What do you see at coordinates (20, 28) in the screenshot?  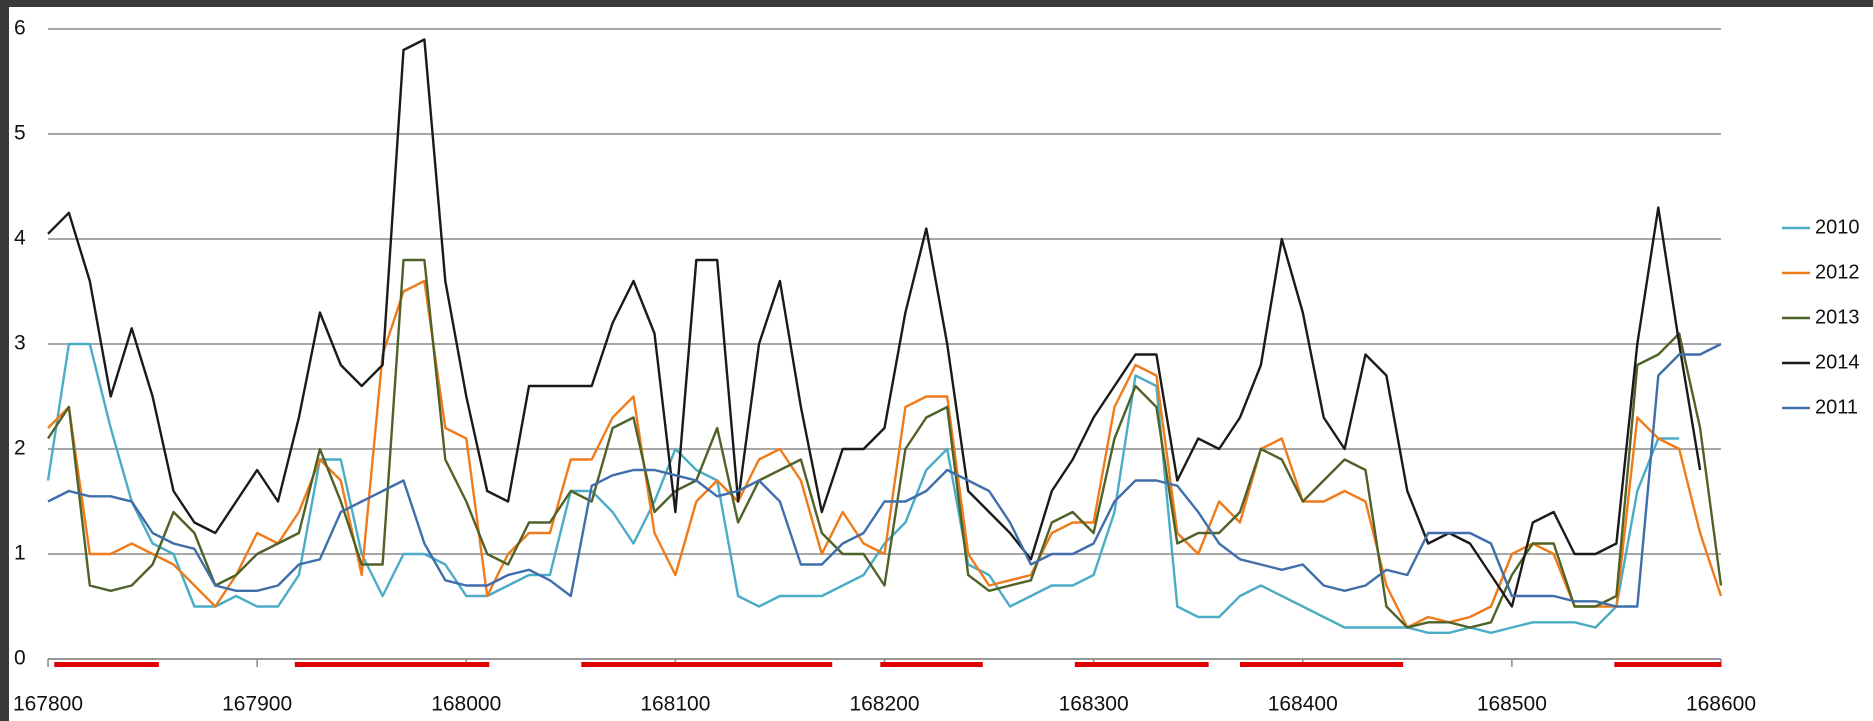 I see `y-tick-label: 6` at bounding box center [20, 28].